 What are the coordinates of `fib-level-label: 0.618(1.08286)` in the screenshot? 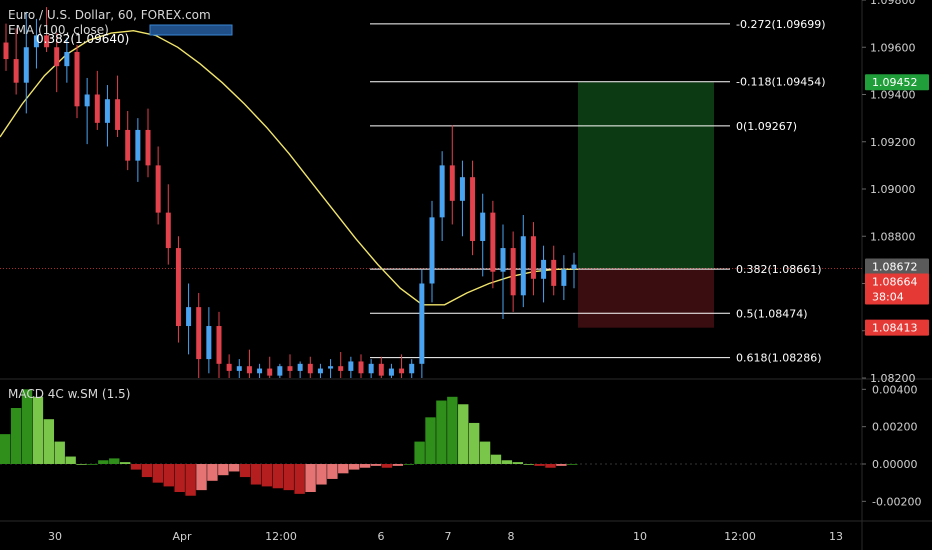 It's located at (779, 358).